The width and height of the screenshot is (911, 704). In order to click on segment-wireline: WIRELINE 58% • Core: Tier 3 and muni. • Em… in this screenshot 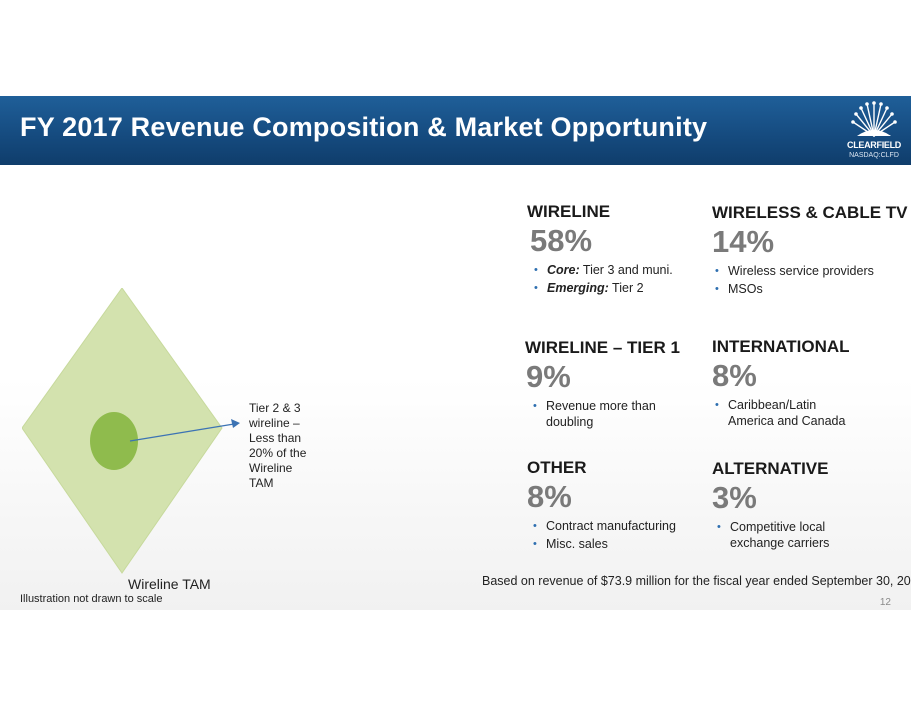, I will do `click(600, 250)`.